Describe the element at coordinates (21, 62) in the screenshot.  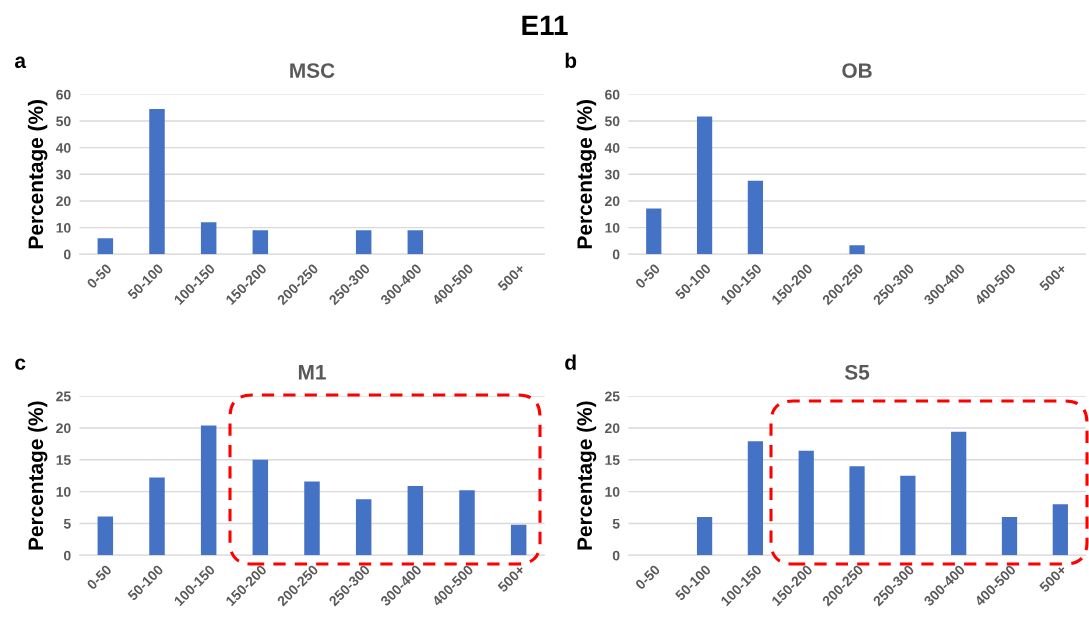
I see `text: a` at that location.